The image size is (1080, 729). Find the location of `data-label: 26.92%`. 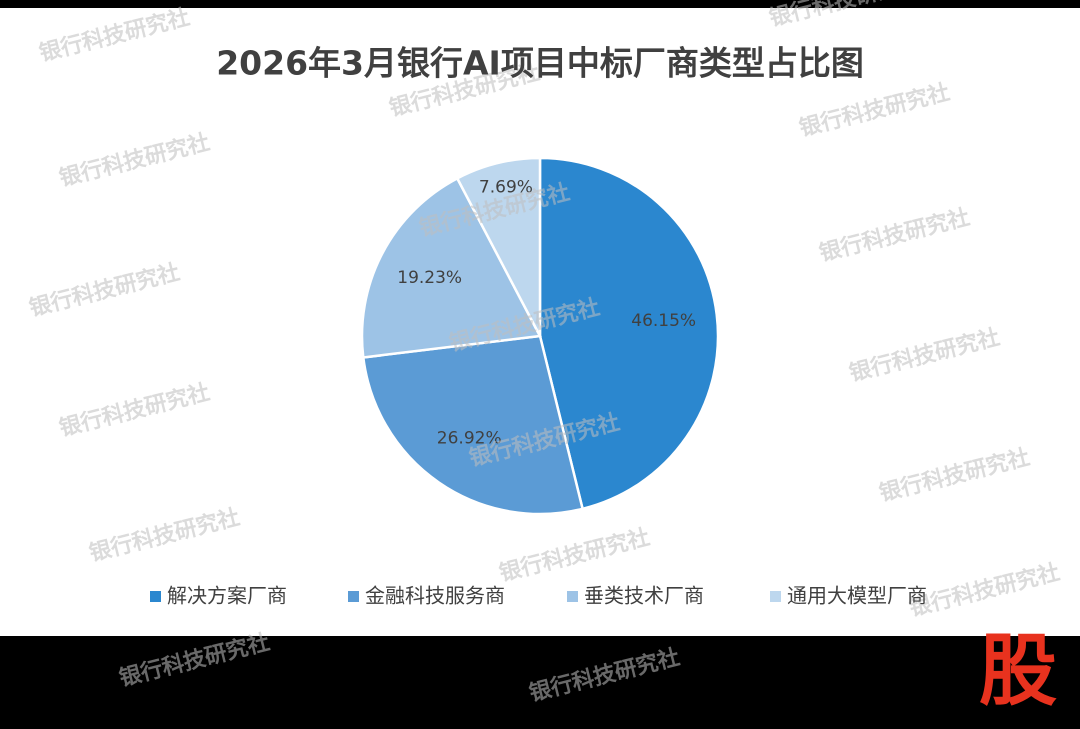

data-label: 26.92% is located at coordinates (469, 439).